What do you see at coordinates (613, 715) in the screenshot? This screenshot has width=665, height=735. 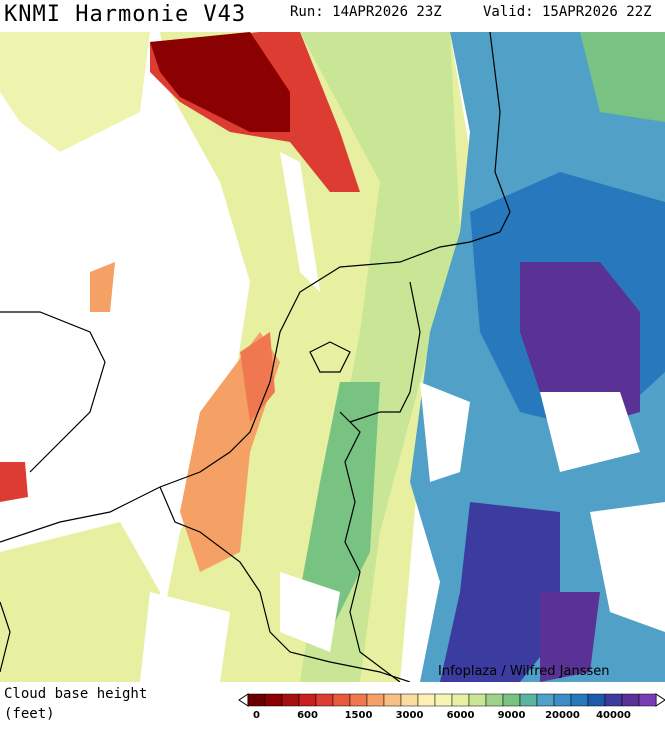 I see `colorbar-label: 40000` at bounding box center [613, 715].